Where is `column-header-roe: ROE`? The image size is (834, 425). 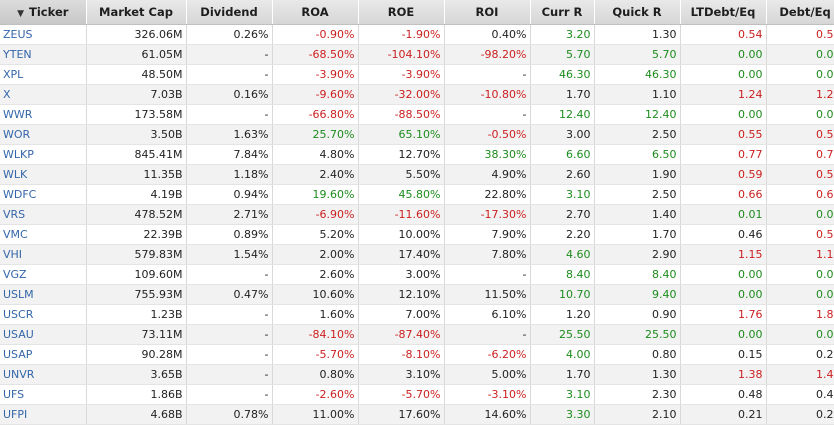
column-header-roe: ROE is located at coordinates (401, 12).